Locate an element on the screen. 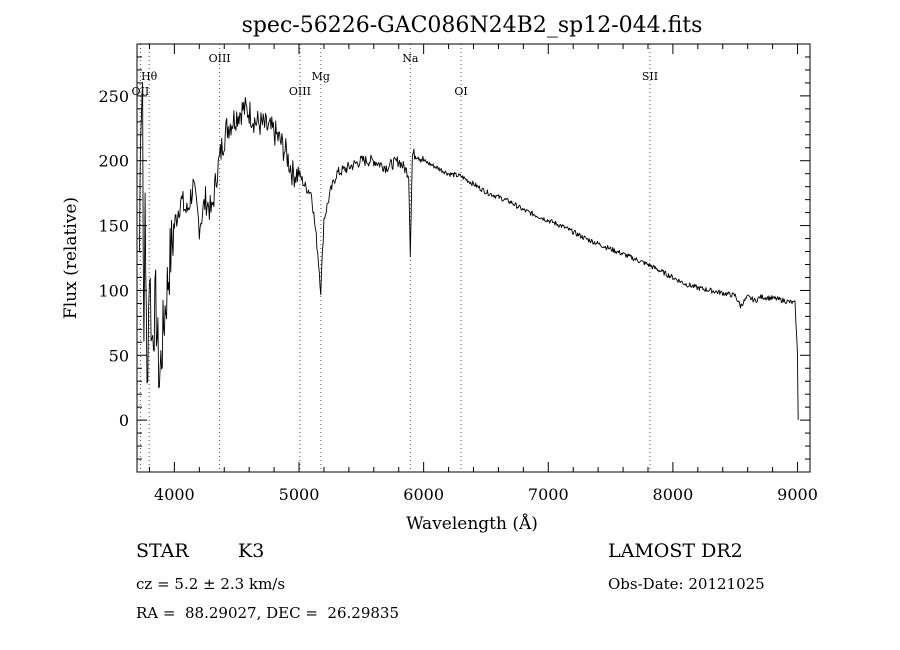  x-tick-label-0: 4000 is located at coordinates (174, 494).